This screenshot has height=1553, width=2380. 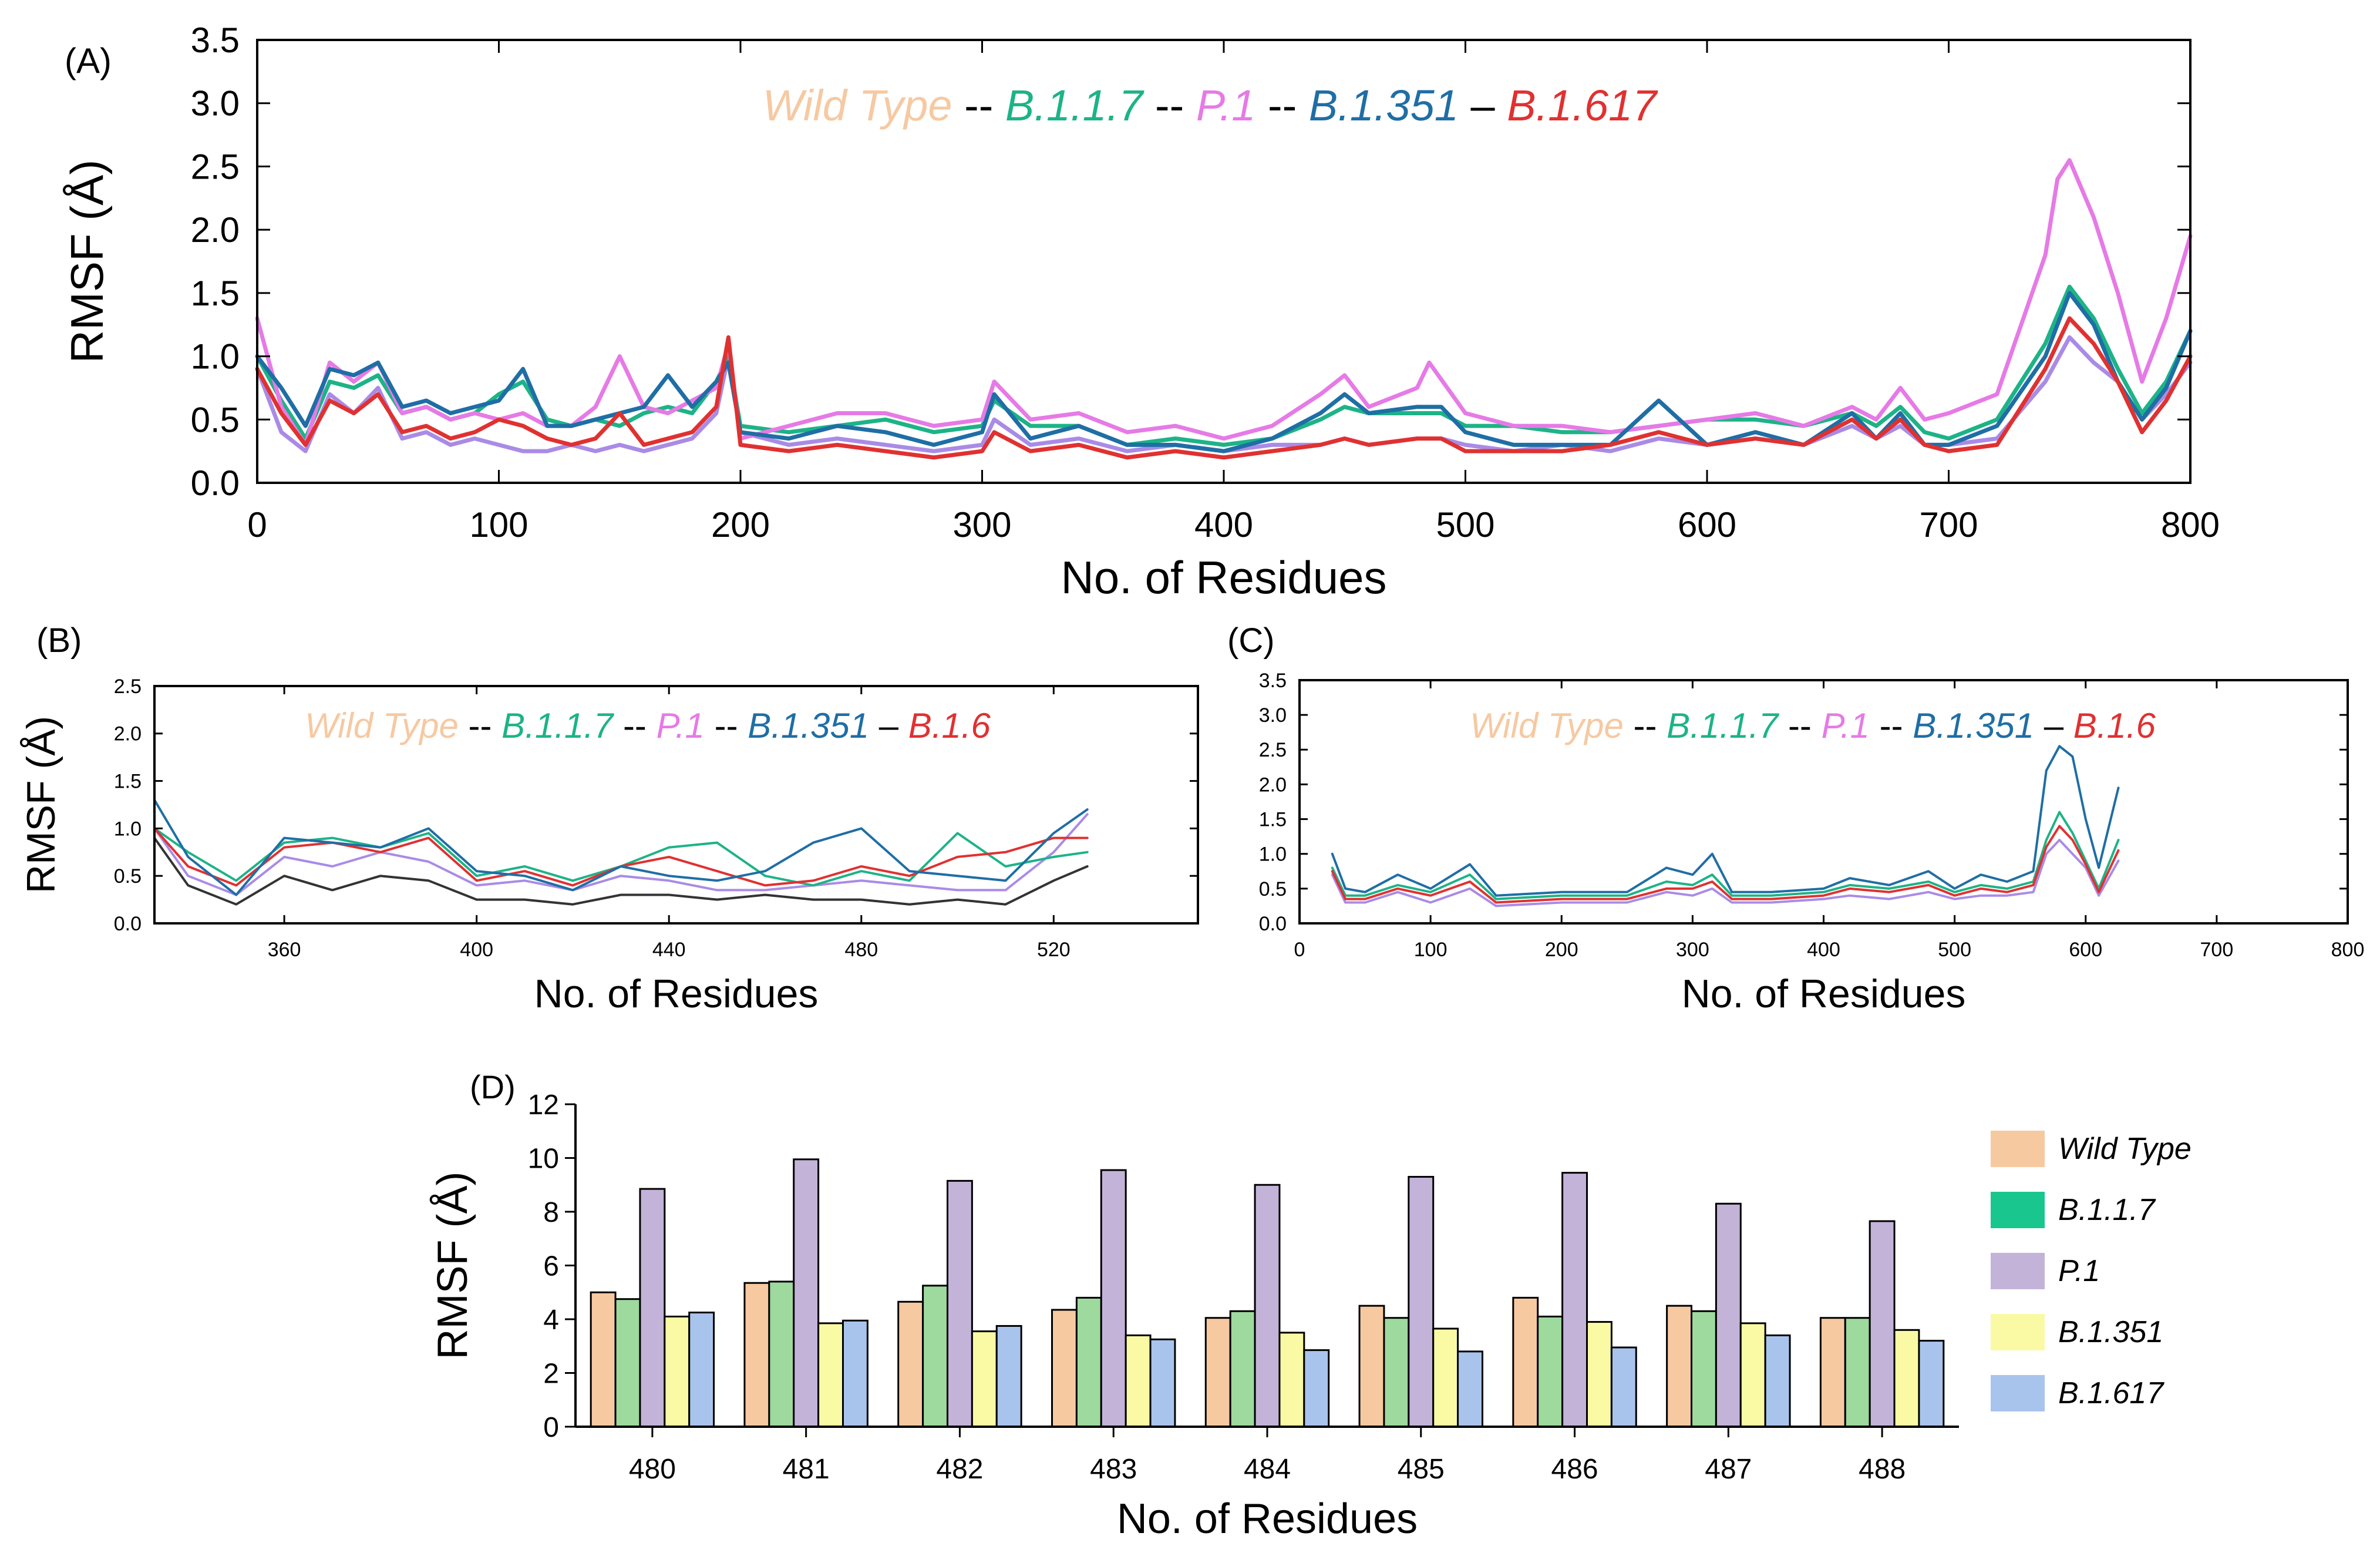 I want to click on panel-d-x-axis-title: No. of Residues, so click(x=1268, y=1518).